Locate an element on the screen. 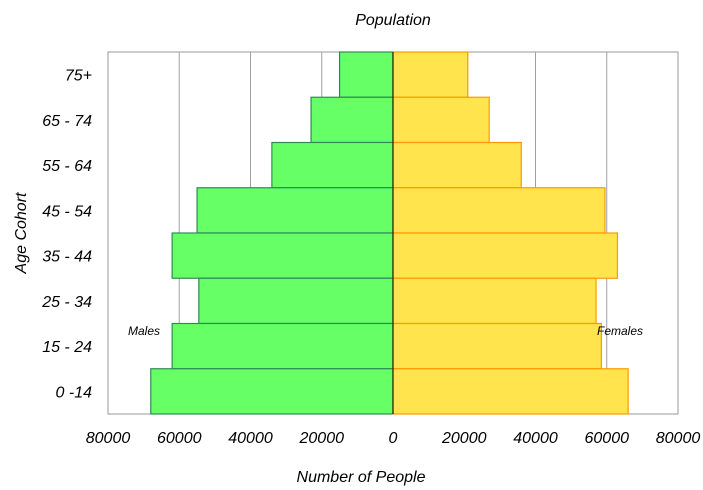 Image resolution: width=703 pixels, height=490 pixels. y-tick-label: 75+ is located at coordinates (78, 76).